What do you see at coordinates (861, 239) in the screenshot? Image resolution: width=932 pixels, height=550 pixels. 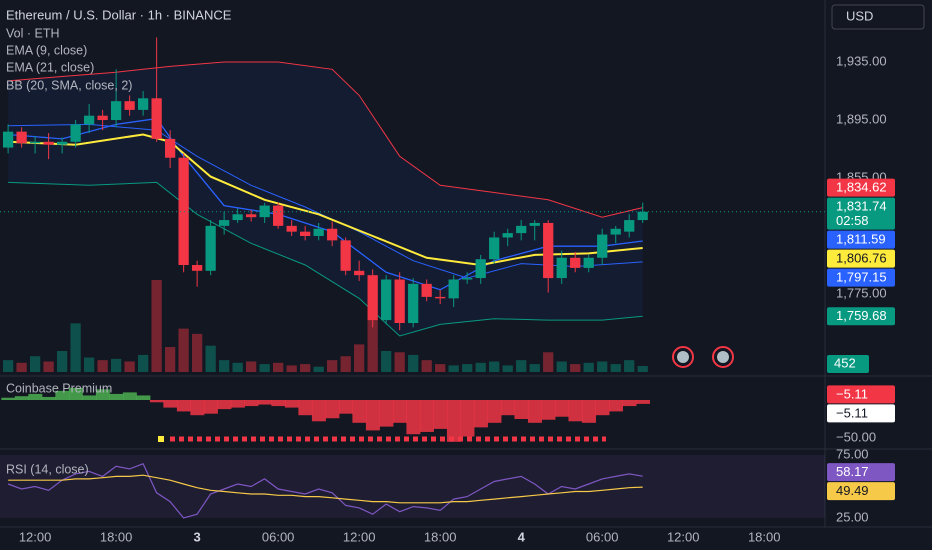 I see `price-label: 1,811.59` at bounding box center [861, 239].